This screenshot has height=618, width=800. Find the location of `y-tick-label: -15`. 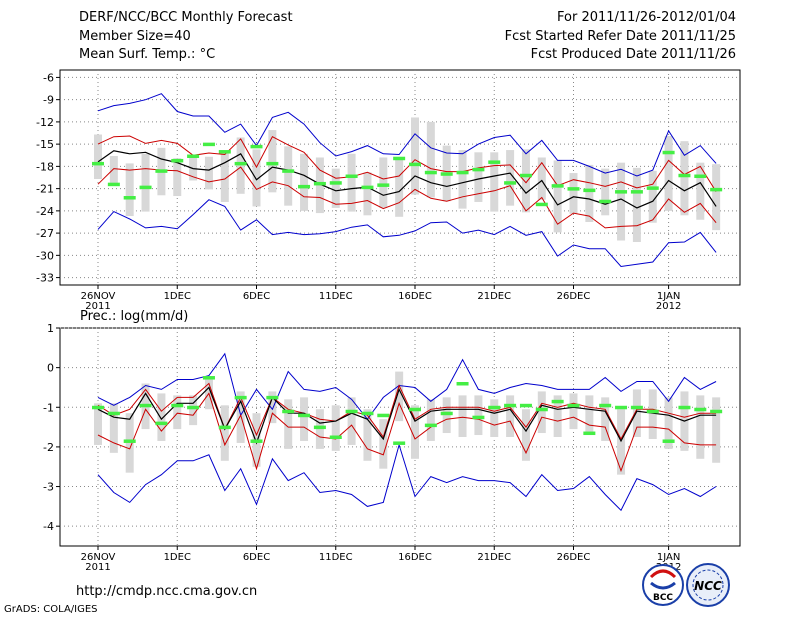

y-tick-label: -15 is located at coordinates (45, 144).